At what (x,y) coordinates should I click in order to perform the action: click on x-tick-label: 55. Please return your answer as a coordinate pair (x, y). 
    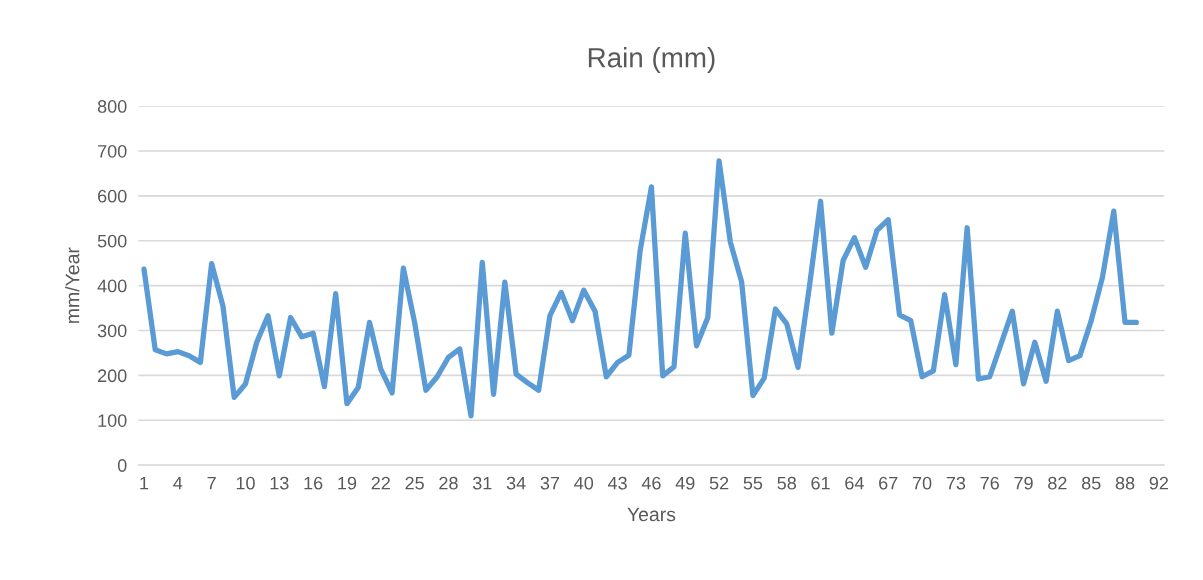
    Looking at the image, I should click on (753, 483).